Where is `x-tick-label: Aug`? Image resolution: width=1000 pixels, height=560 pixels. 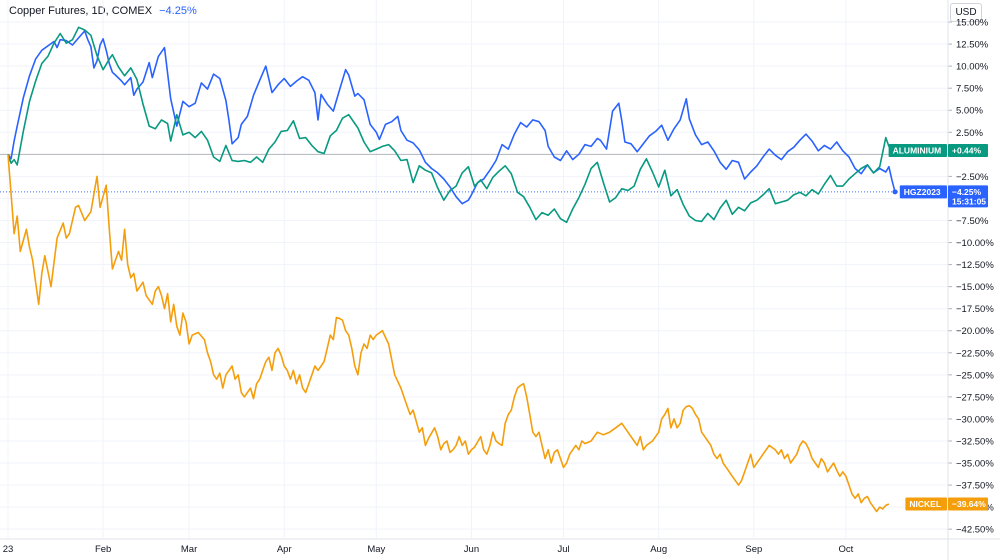 x-tick-label: Aug is located at coordinates (658, 549).